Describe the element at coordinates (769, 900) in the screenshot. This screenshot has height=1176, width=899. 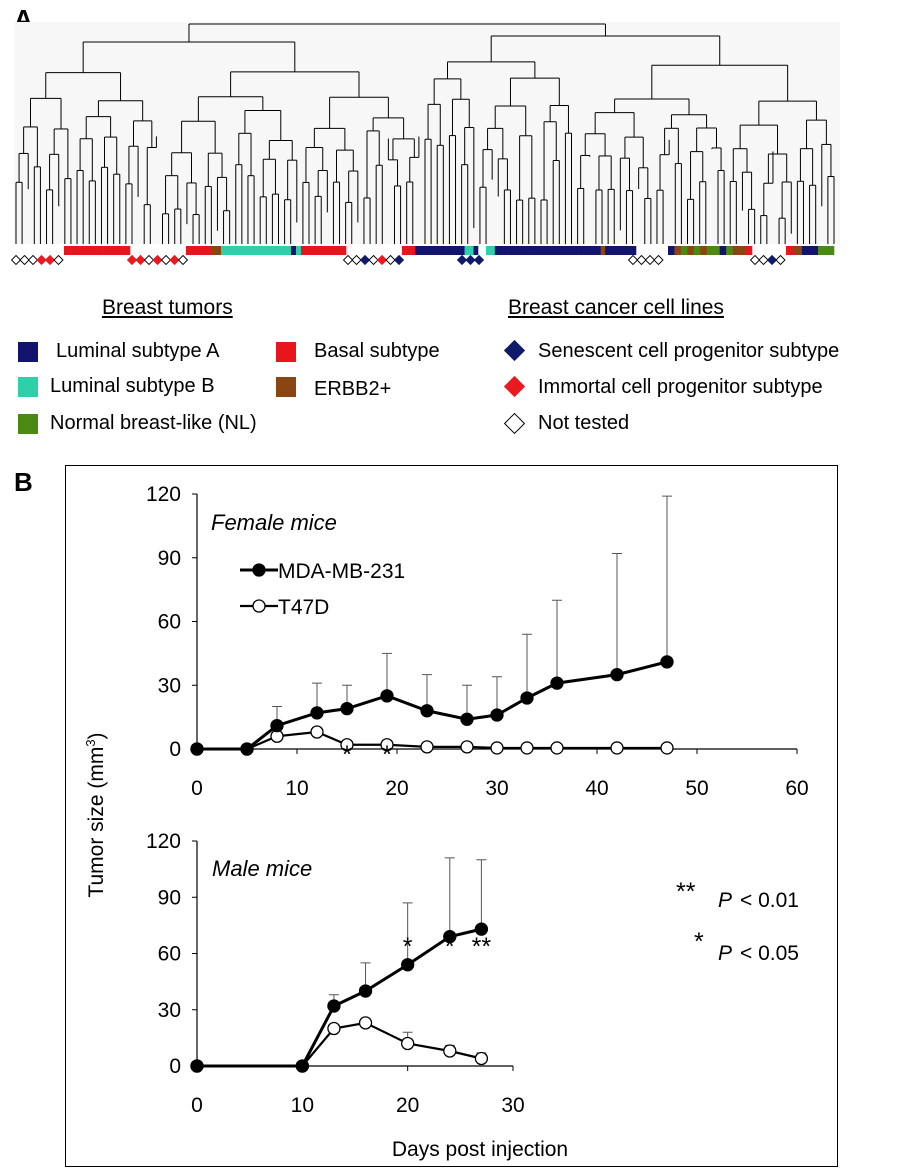
I see `sig-threshold-1: < 0.01` at that location.